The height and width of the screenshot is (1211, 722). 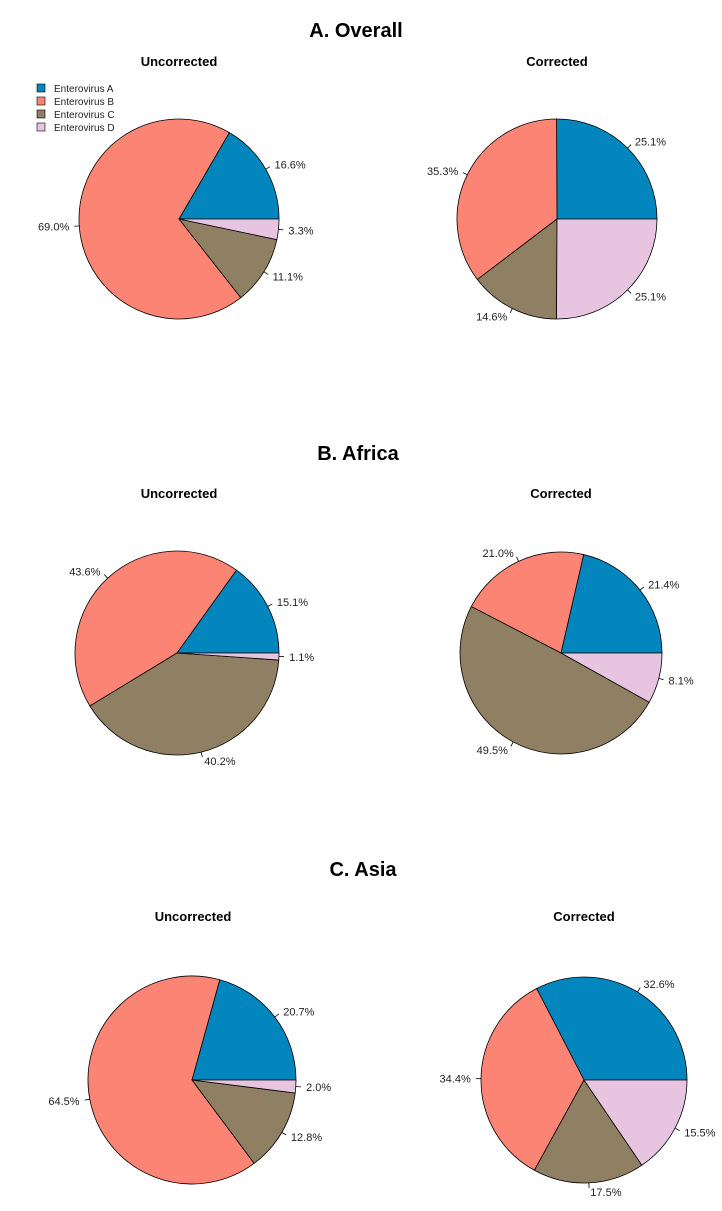 I want to click on subtitle-asia-corrected: Corrected, so click(x=583, y=916).